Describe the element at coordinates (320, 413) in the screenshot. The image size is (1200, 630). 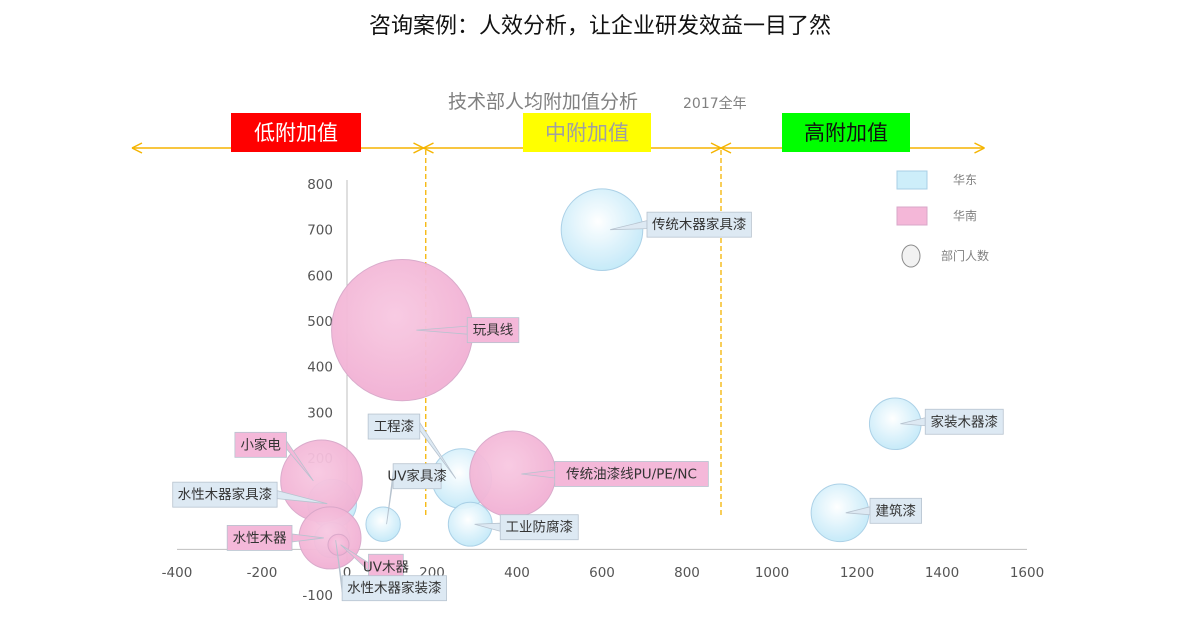
I see `y-tick-label: 300` at that location.